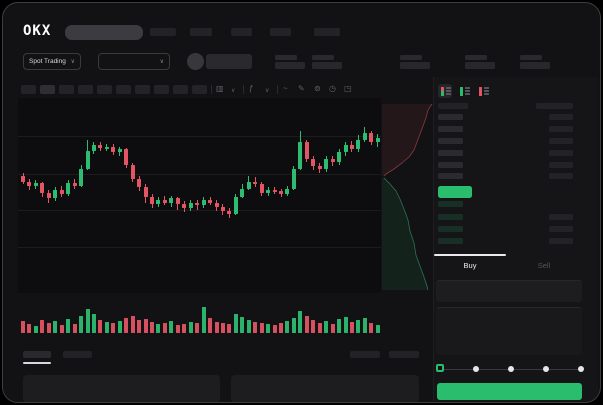 The width and height of the screenshot is (603, 405). I want to click on orderbook-mode-asks-icon, so click(483, 91).